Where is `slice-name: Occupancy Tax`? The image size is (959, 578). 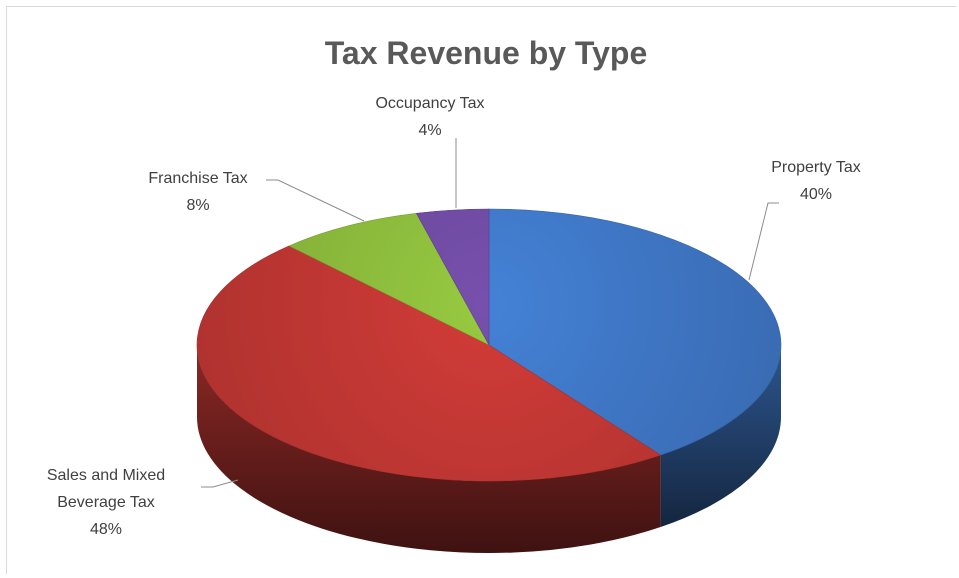
slice-name: Occupancy Tax is located at coordinates (429, 103).